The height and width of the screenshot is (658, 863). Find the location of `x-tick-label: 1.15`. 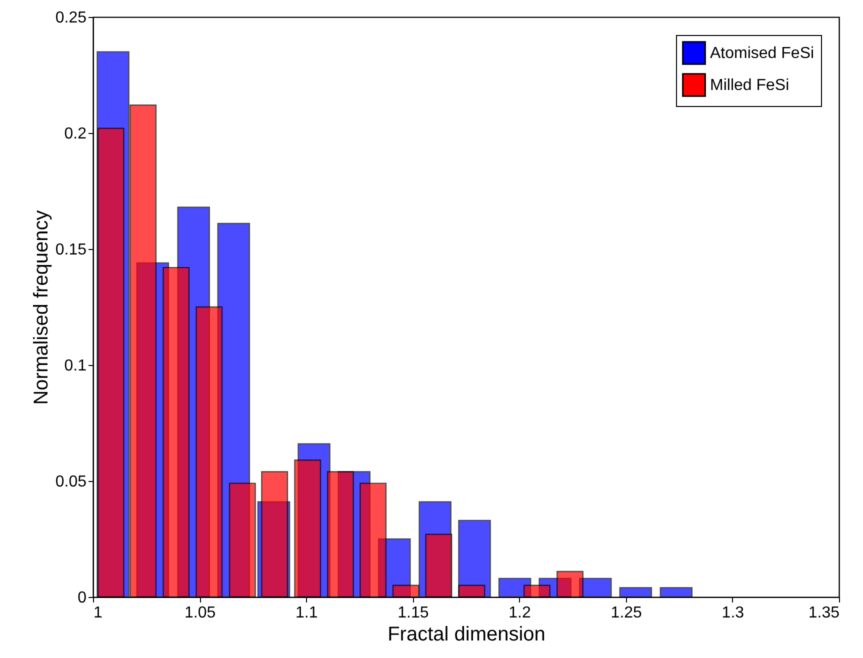

x-tick-label: 1.15 is located at coordinates (413, 613).